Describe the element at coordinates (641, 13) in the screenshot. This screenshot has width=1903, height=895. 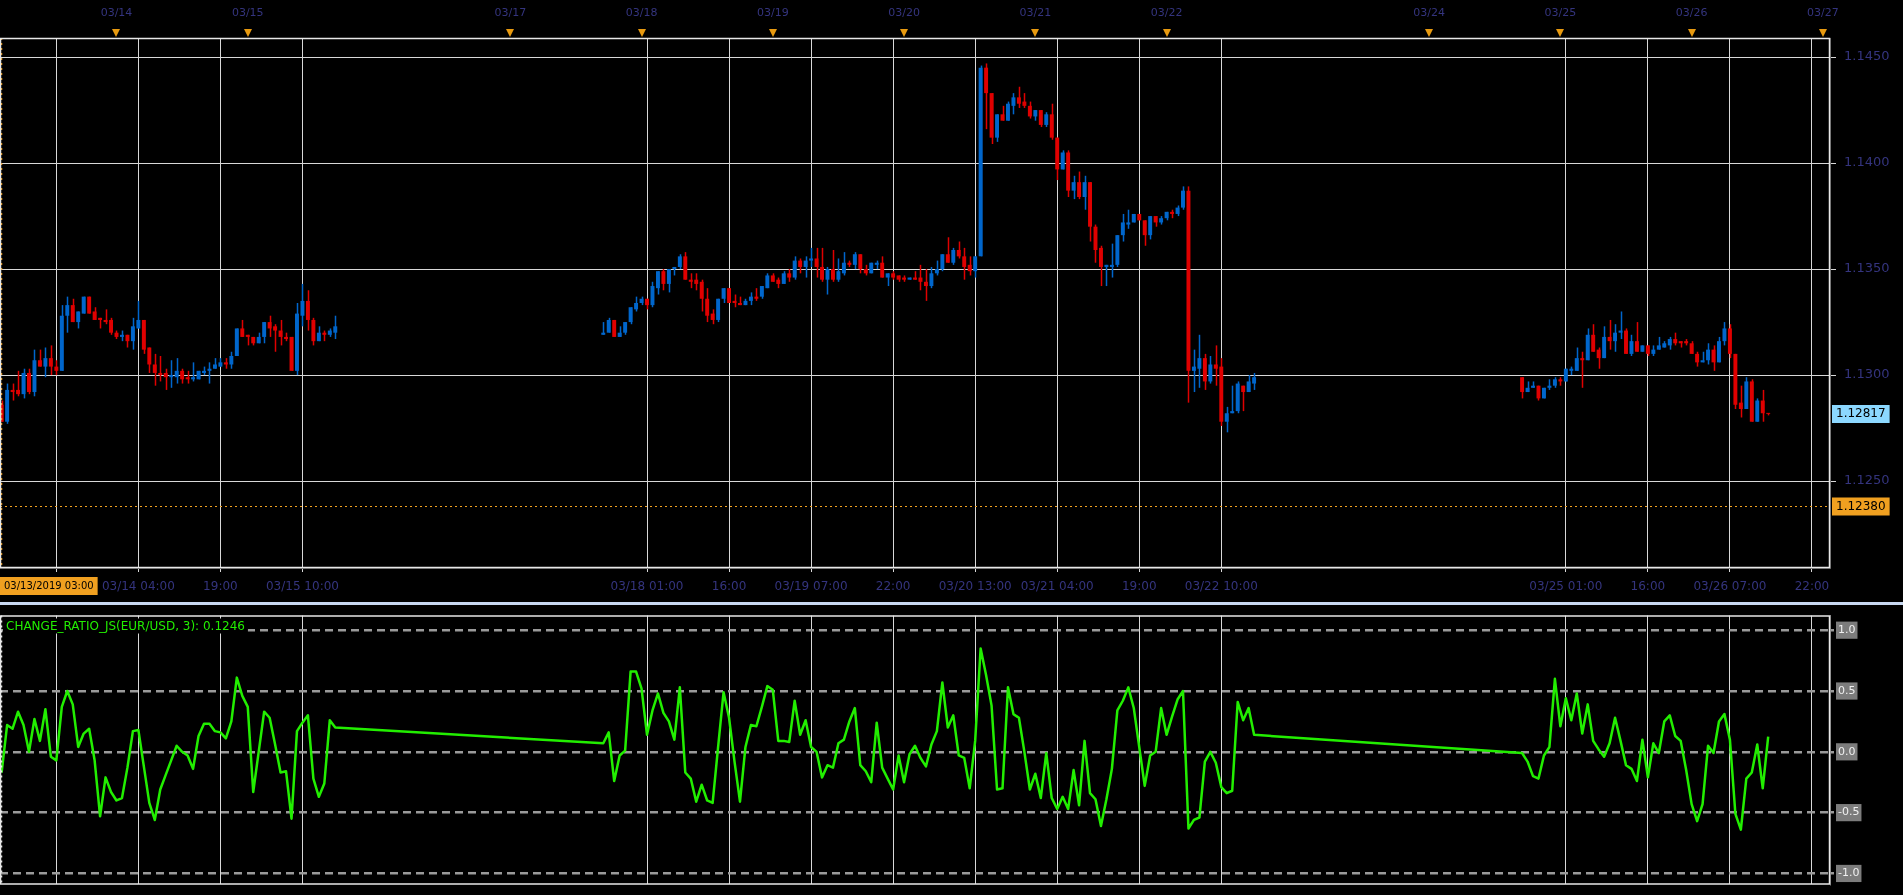
I see `x2-tick-label: 03/18` at that location.